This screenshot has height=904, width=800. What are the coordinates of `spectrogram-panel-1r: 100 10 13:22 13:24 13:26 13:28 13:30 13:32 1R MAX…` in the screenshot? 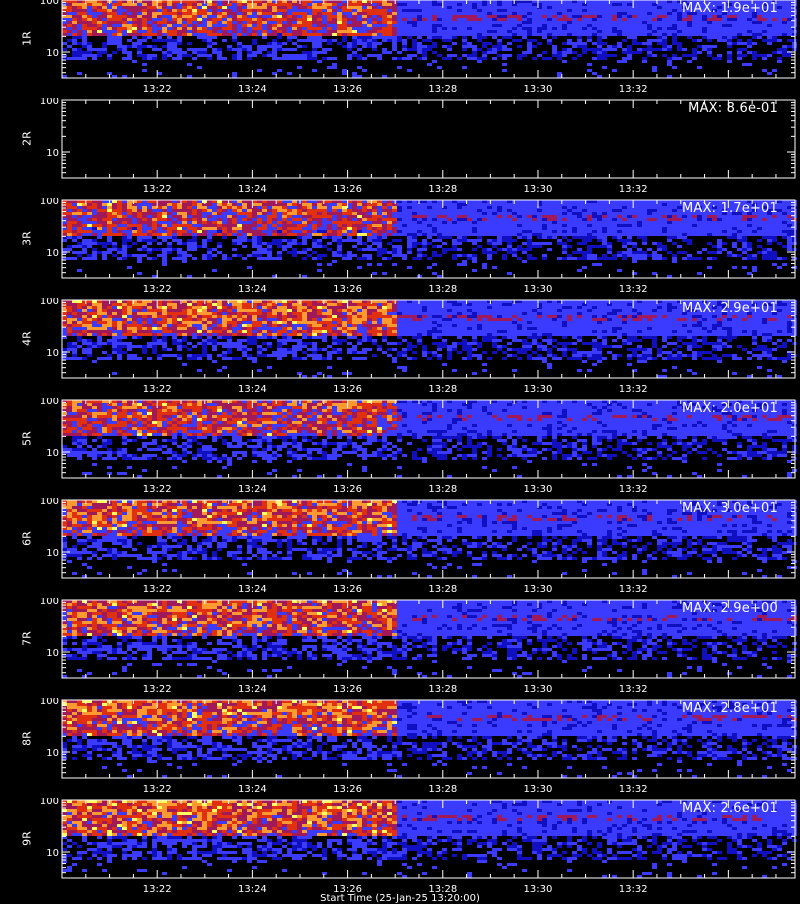 It's located at (400, 49).